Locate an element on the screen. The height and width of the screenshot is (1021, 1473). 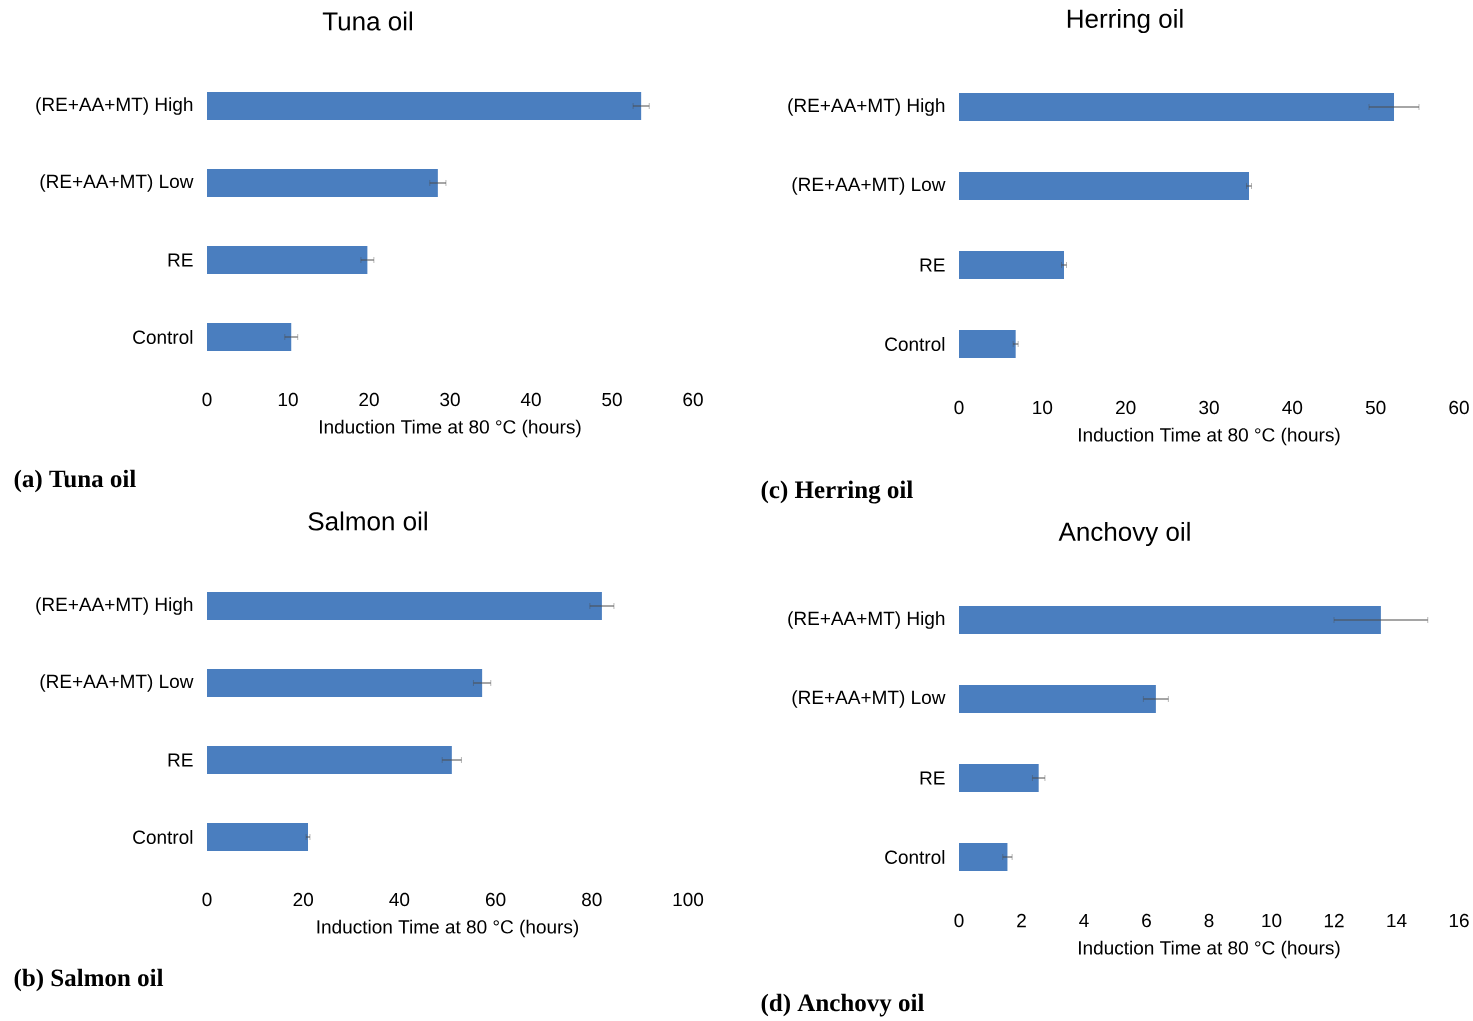
x-tick-label: 16 is located at coordinates (1459, 920).